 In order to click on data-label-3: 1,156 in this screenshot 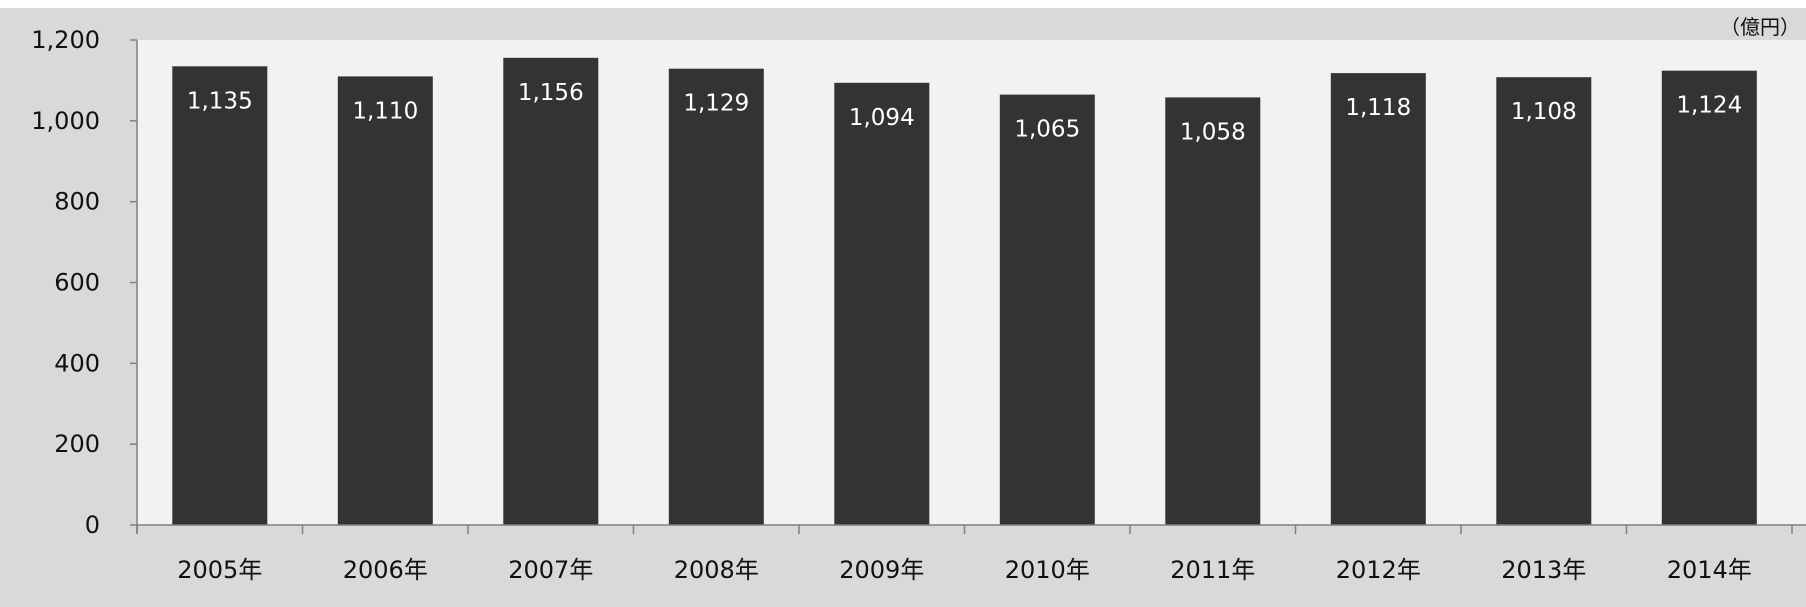, I will do `click(551, 93)`.